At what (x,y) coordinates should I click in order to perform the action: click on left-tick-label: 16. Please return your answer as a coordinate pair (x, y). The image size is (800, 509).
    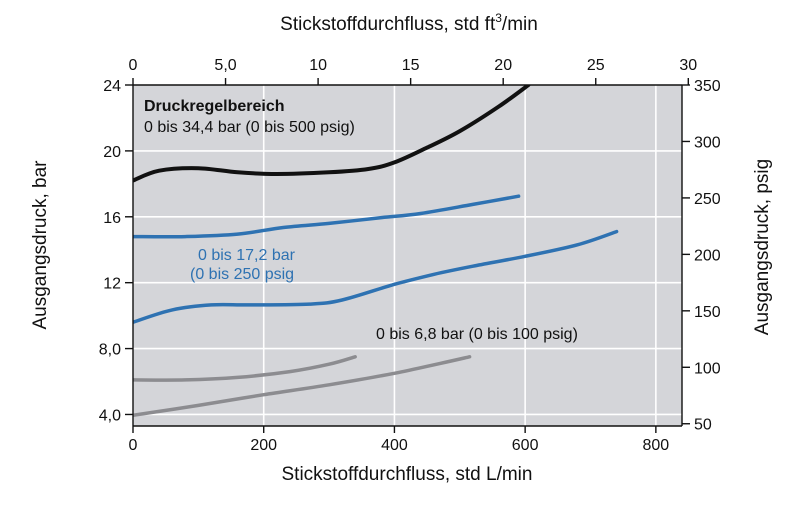
    Looking at the image, I should click on (112, 218).